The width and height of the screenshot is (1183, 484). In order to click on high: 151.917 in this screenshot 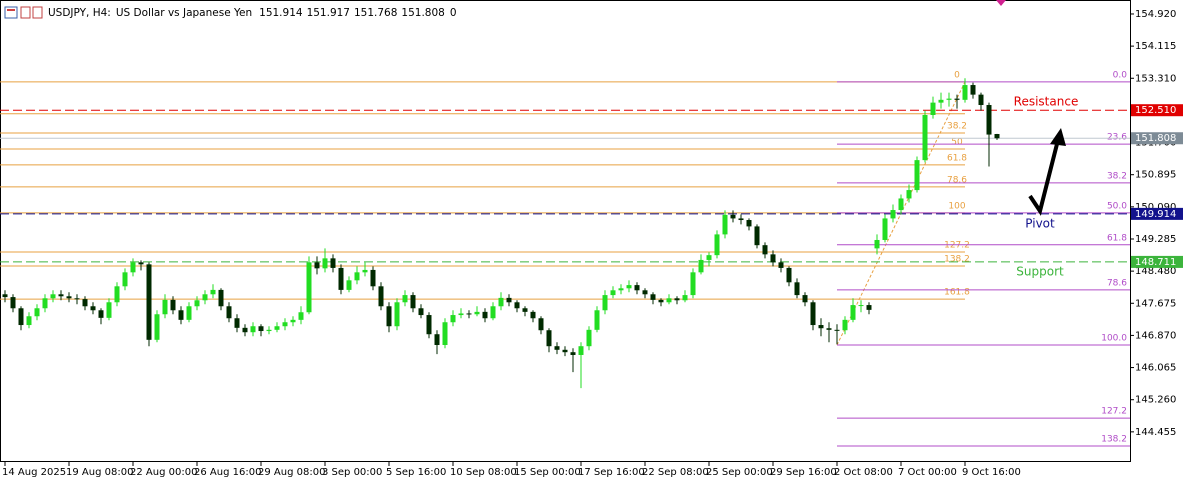, I will do `click(328, 13)`.